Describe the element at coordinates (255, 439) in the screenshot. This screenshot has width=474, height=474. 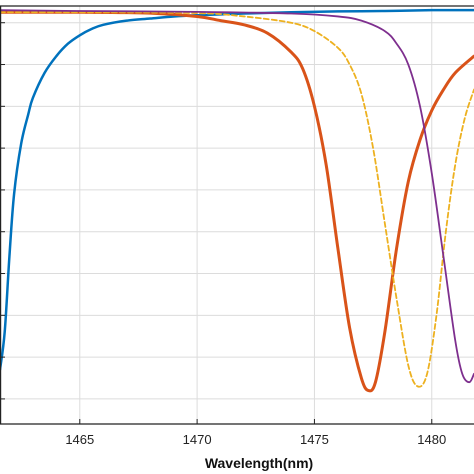
I see `tick-labels: 1465 1470 1475 1480` at that location.